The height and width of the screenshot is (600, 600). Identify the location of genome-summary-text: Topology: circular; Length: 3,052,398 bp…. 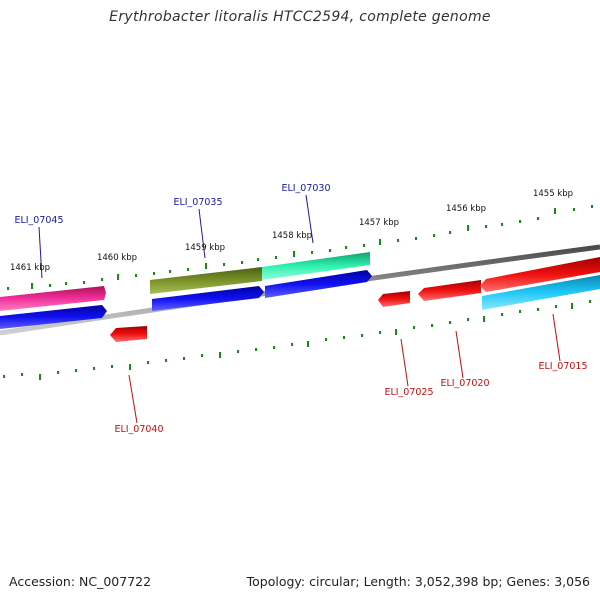
(418, 581).